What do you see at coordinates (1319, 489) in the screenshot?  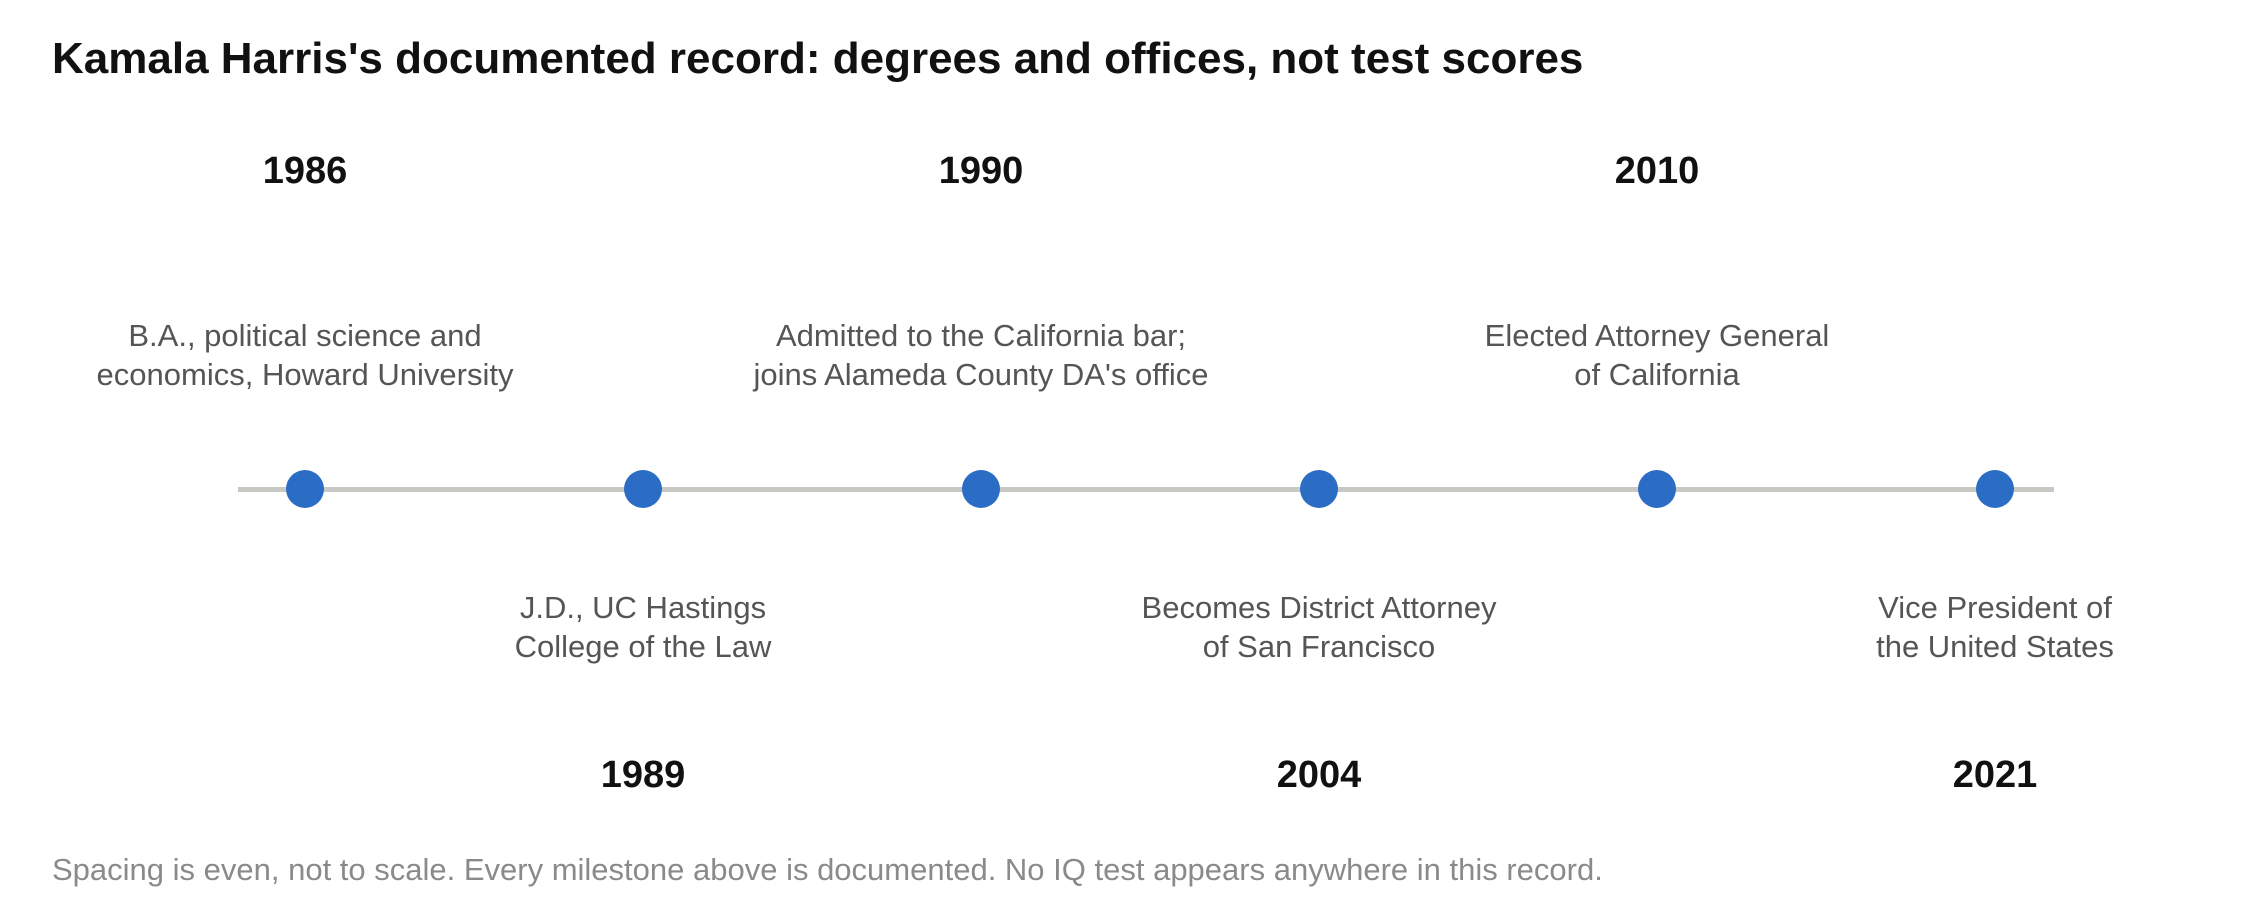 I see `event-marker-2004` at bounding box center [1319, 489].